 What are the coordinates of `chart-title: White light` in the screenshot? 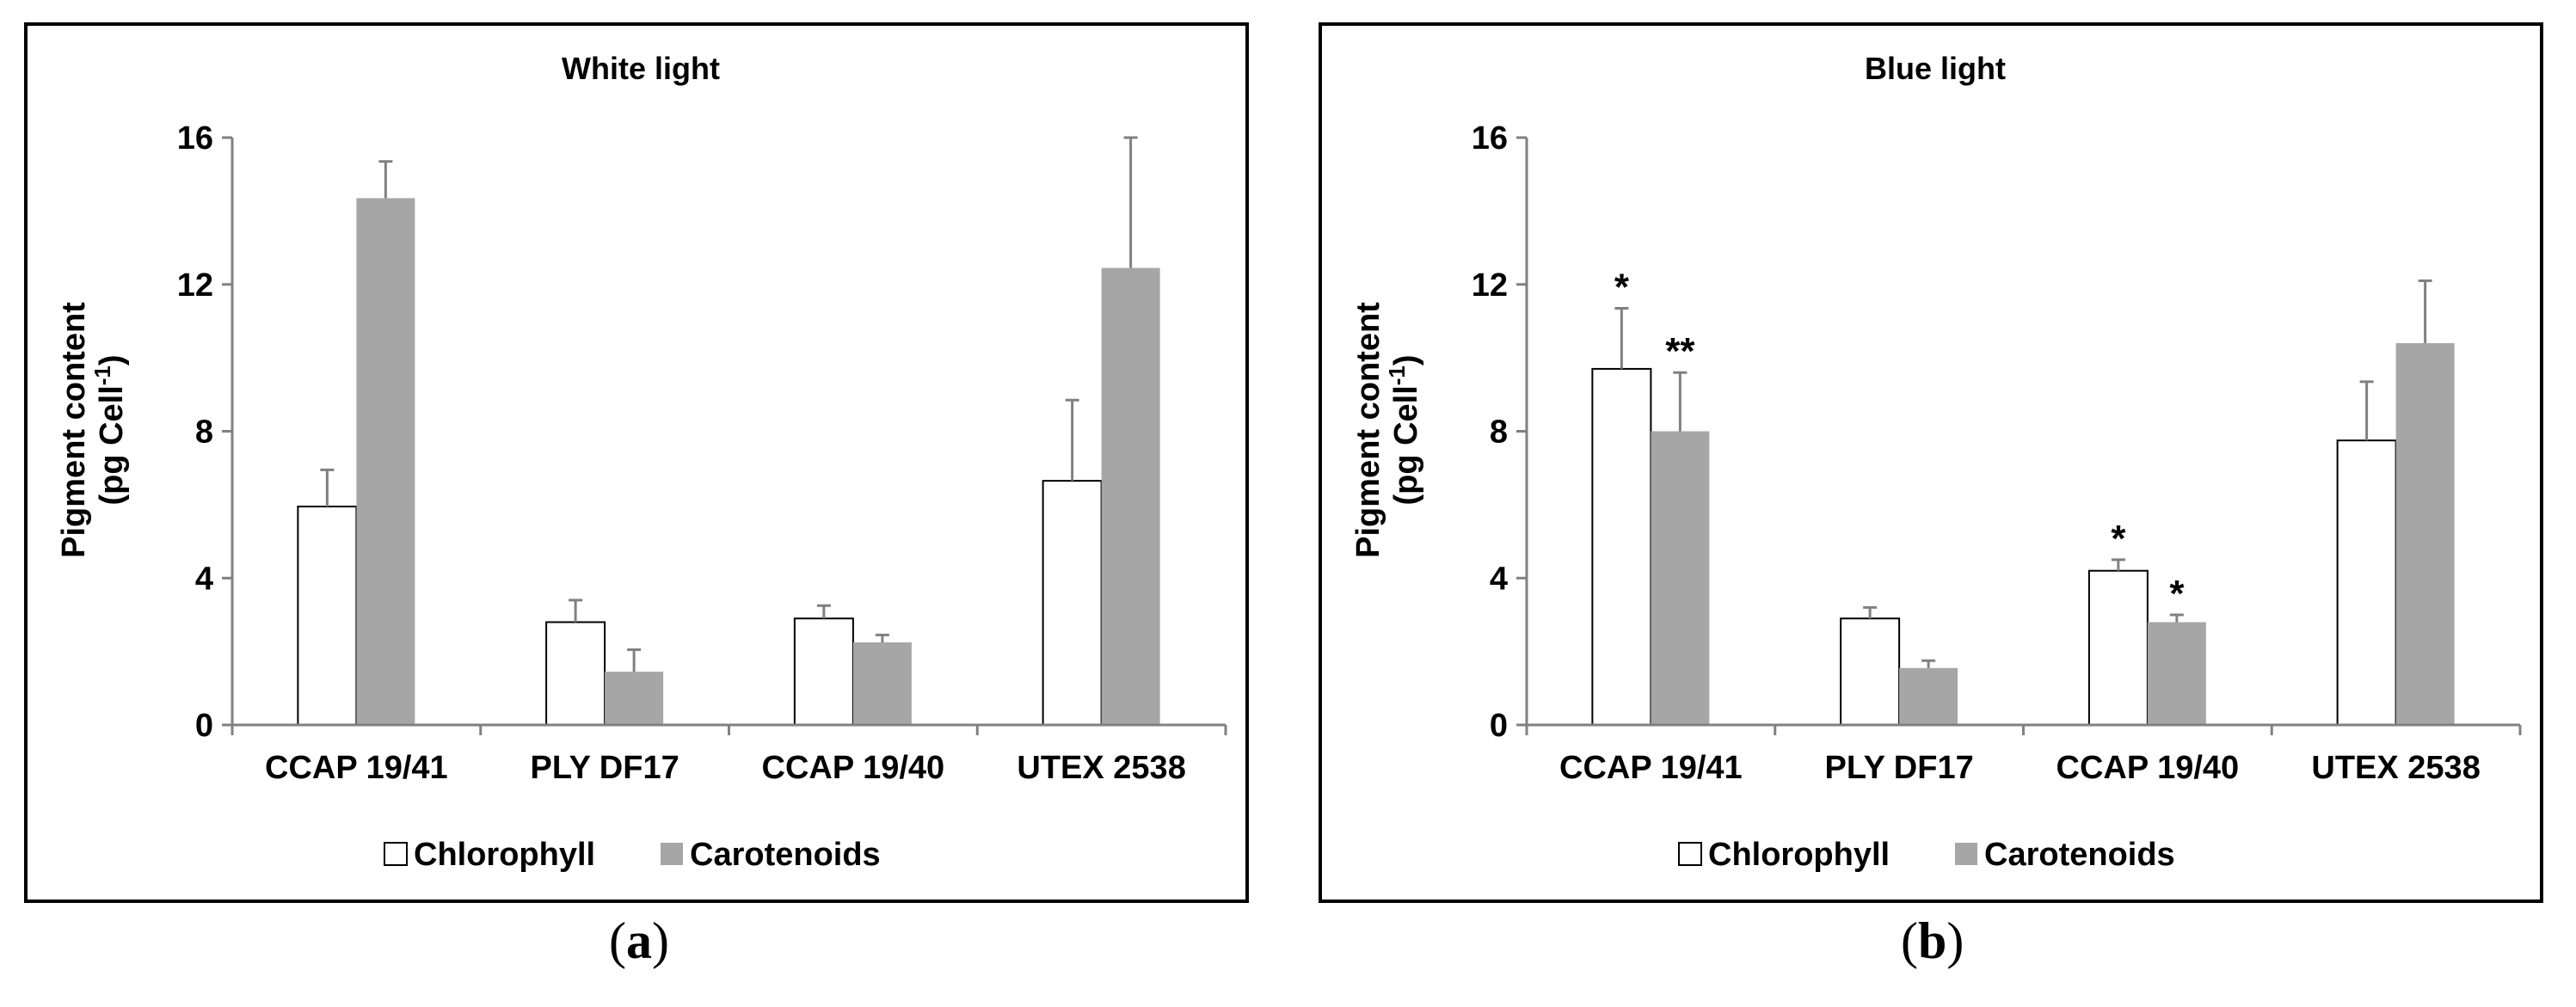 It's located at (641, 69).